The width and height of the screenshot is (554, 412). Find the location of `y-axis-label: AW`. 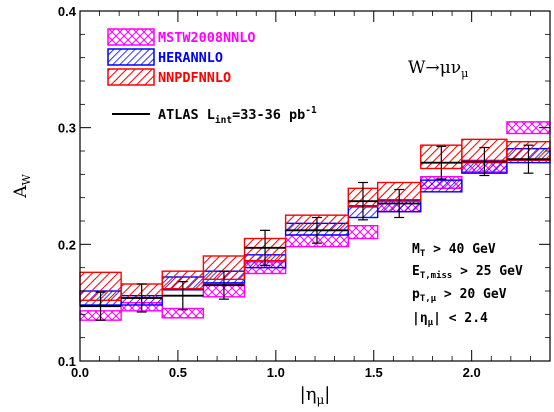

y-axis-label: AW is located at coordinates (22, 186).